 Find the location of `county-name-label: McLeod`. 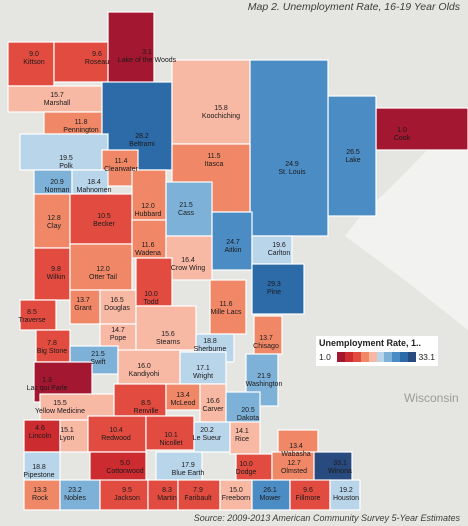

county-name-label: McLeod is located at coordinates (183, 403).